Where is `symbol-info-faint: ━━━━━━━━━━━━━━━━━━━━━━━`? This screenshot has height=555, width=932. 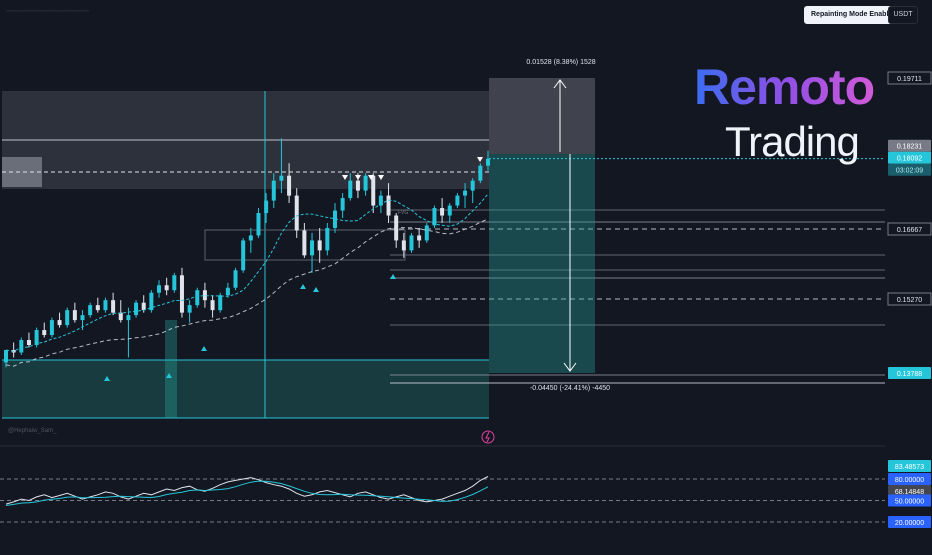 symbol-info-faint: ━━━━━━━━━━━━━━━━━━━━━━━ is located at coordinates (48, 12).